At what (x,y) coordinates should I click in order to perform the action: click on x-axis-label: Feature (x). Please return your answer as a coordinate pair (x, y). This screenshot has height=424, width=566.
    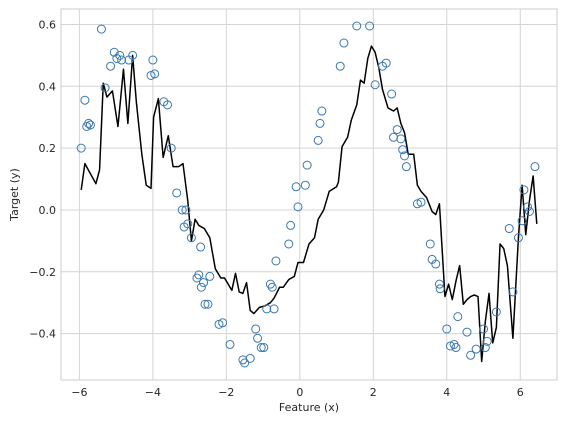
    Looking at the image, I should click on (309, 407).